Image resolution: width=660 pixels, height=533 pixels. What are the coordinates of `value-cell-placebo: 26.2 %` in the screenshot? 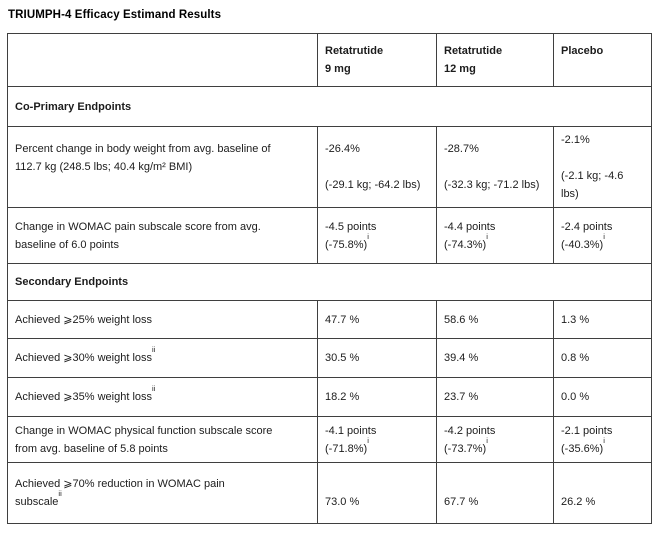 It's located at (602, 493).